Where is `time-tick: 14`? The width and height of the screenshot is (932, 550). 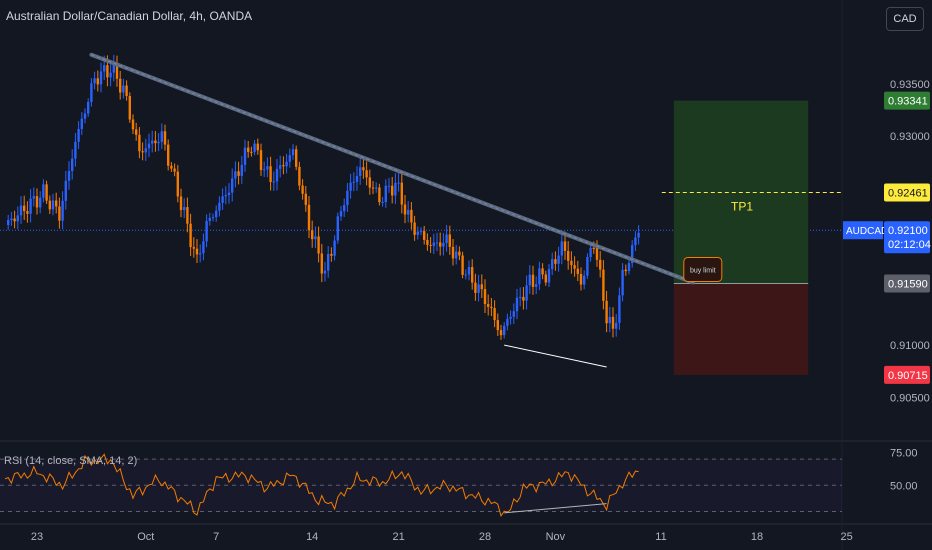
time-tick: 14 is located at coordinates (312, 537).